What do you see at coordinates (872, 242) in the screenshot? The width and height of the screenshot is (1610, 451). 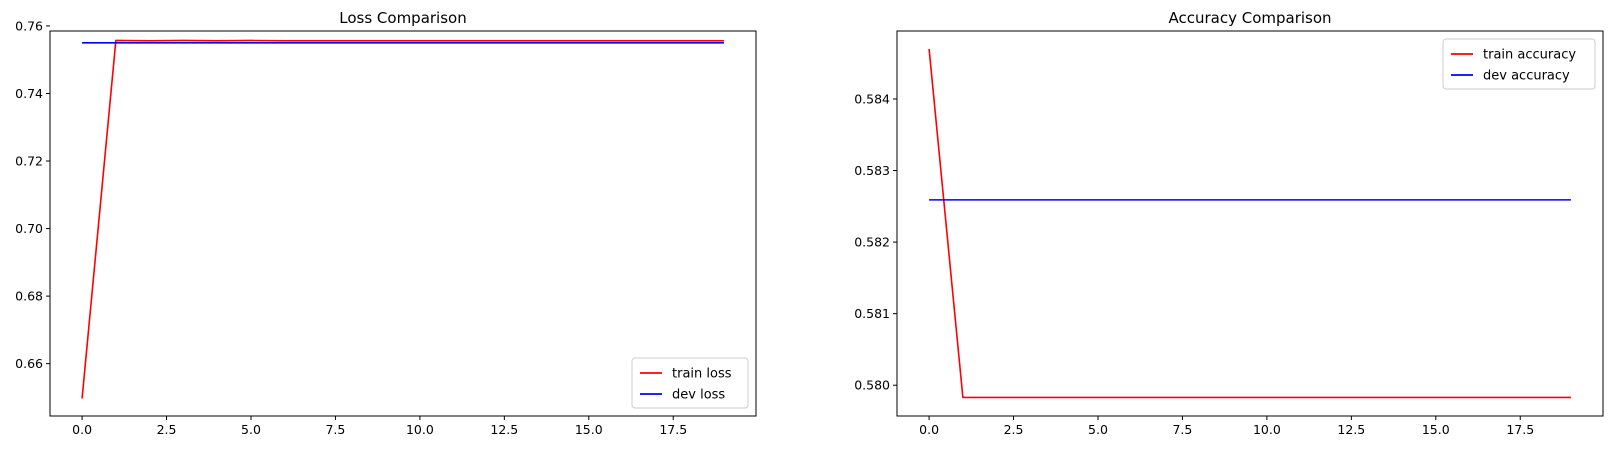 I see `y-tick-label: 0.582` at bounding box center [872, 242].